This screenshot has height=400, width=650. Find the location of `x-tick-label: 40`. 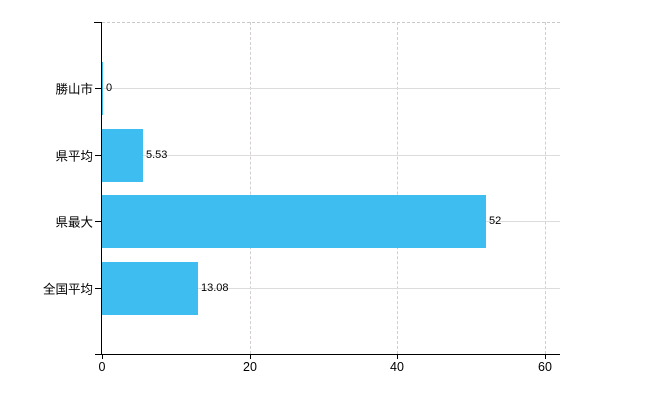

x-tick-label: 40 is located at coordinates (397, 367).